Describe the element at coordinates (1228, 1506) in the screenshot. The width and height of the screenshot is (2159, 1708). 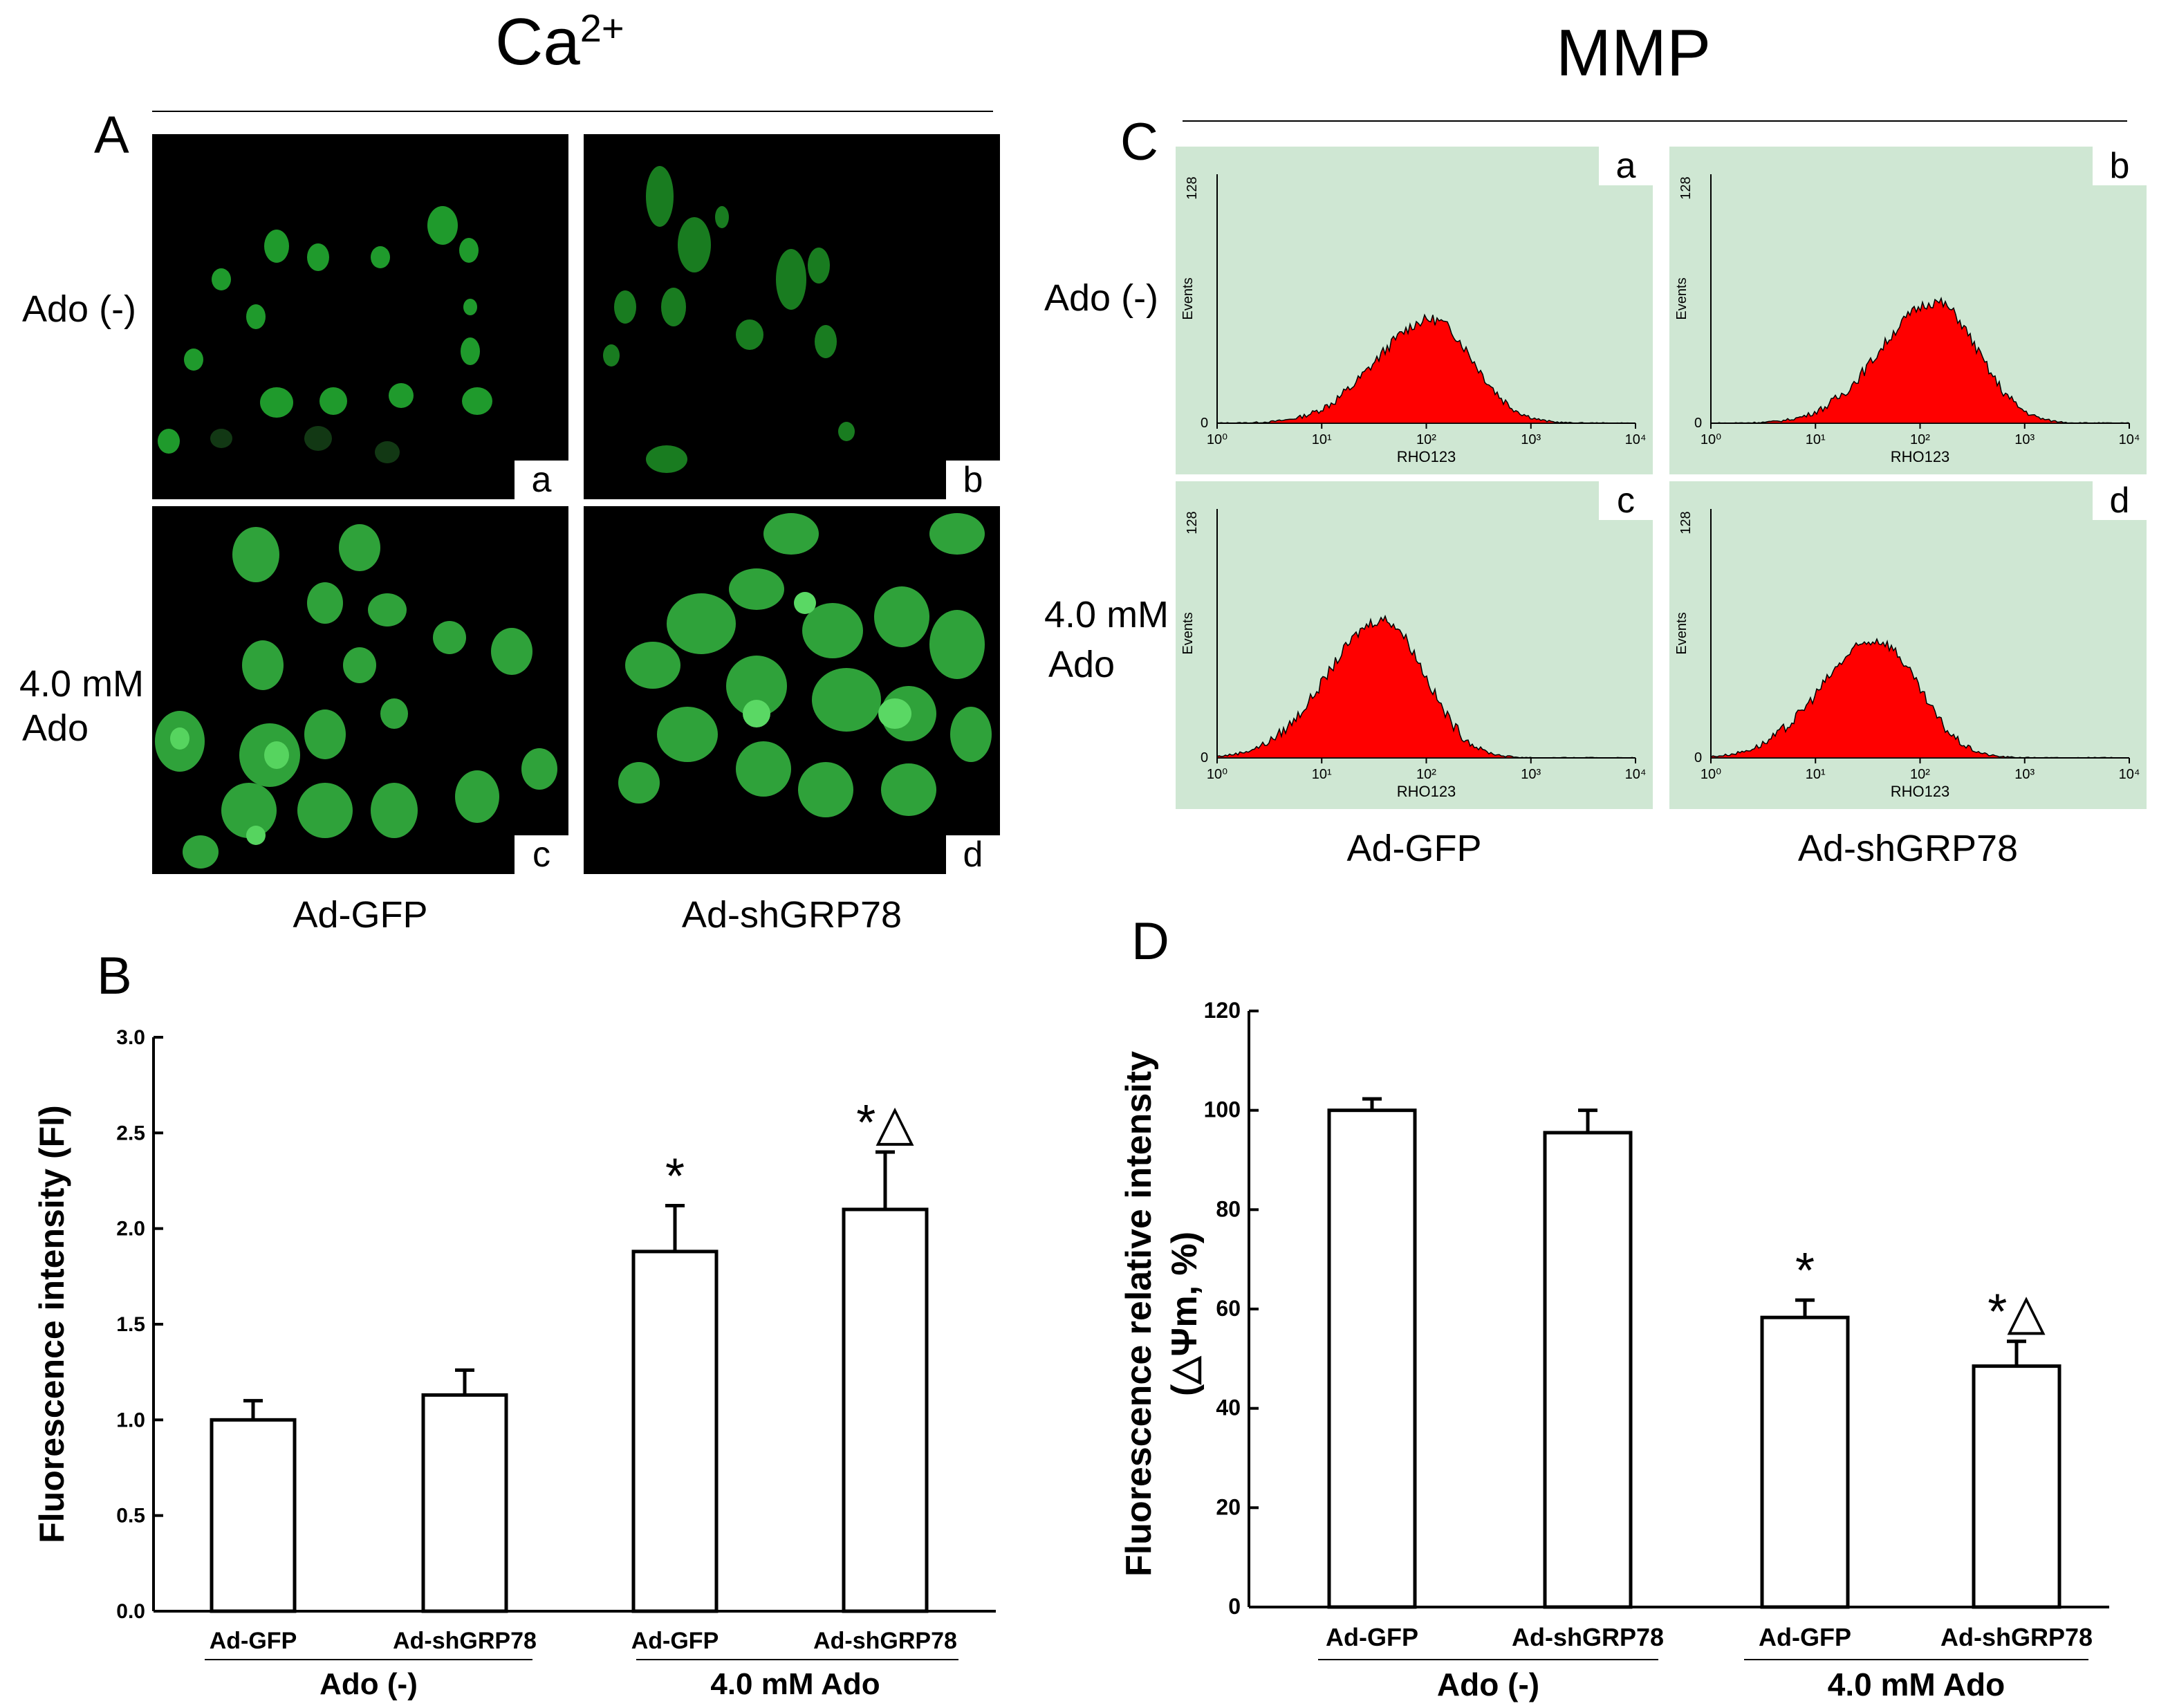
I see `y-tick-label: 20` at that location.